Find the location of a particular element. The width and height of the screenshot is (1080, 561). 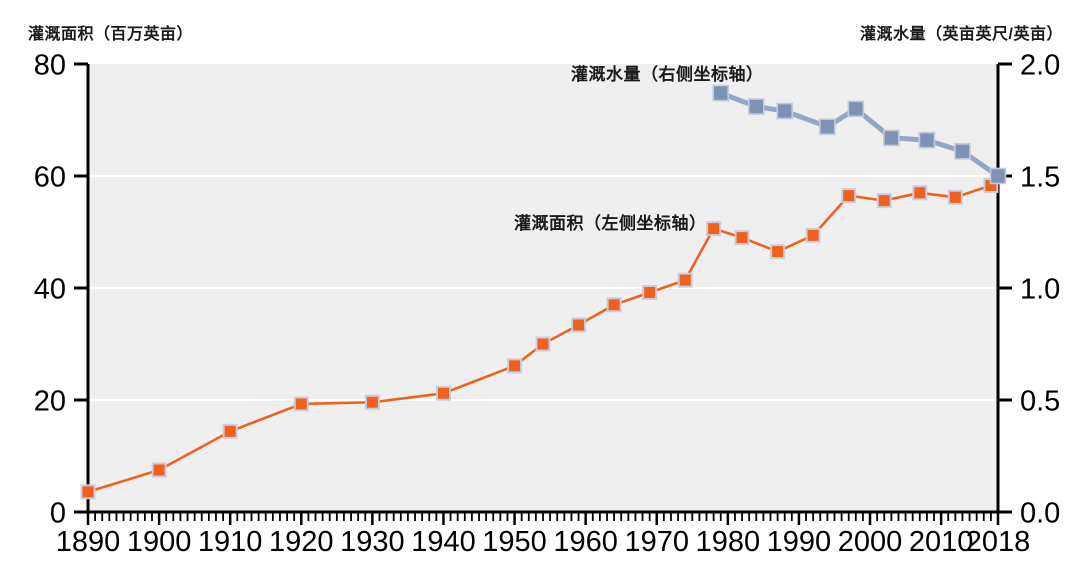

right-axis-tick-label: 0.0 is located at coordinates (1040, 513).